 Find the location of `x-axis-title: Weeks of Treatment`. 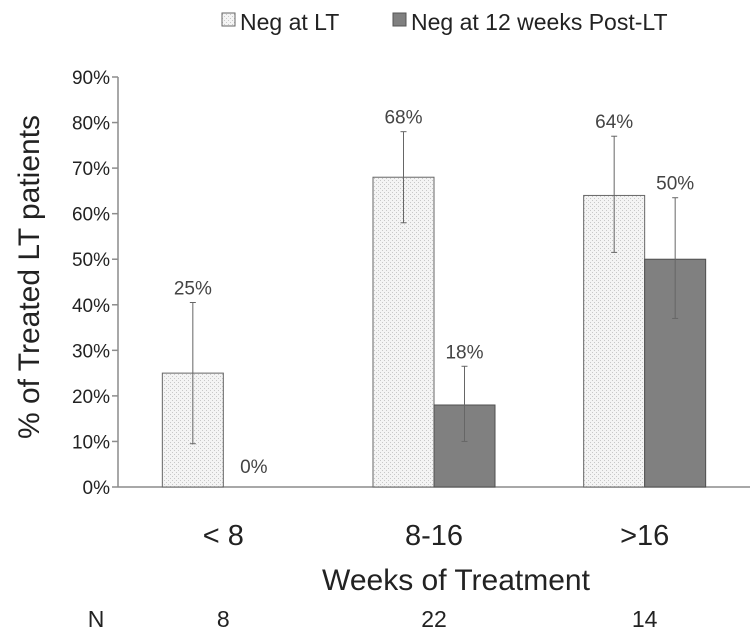

x-axis-title: Weeks of Treatment is located at coordinates (456, 580).